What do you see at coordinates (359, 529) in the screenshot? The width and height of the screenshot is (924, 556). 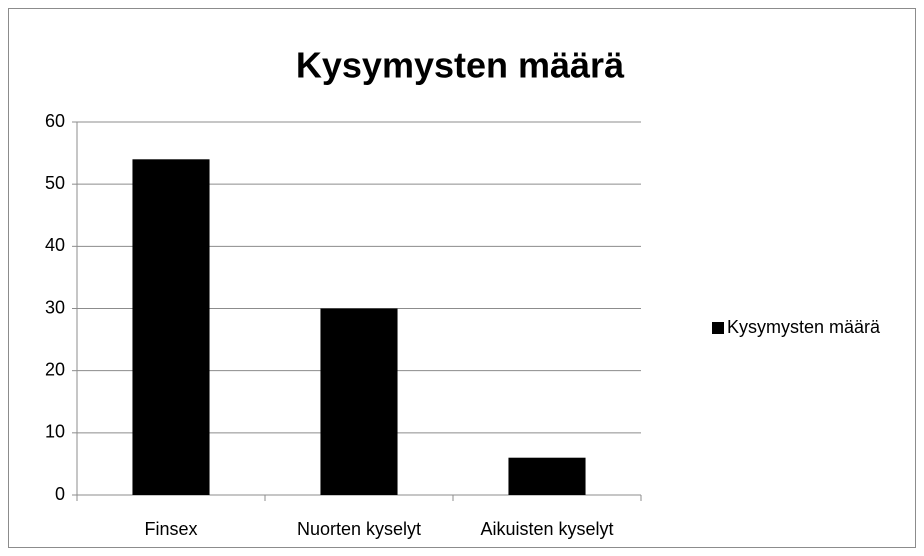 I see `x-tick-label: Nuorten kyselyt` at bounding box center [359, 529].